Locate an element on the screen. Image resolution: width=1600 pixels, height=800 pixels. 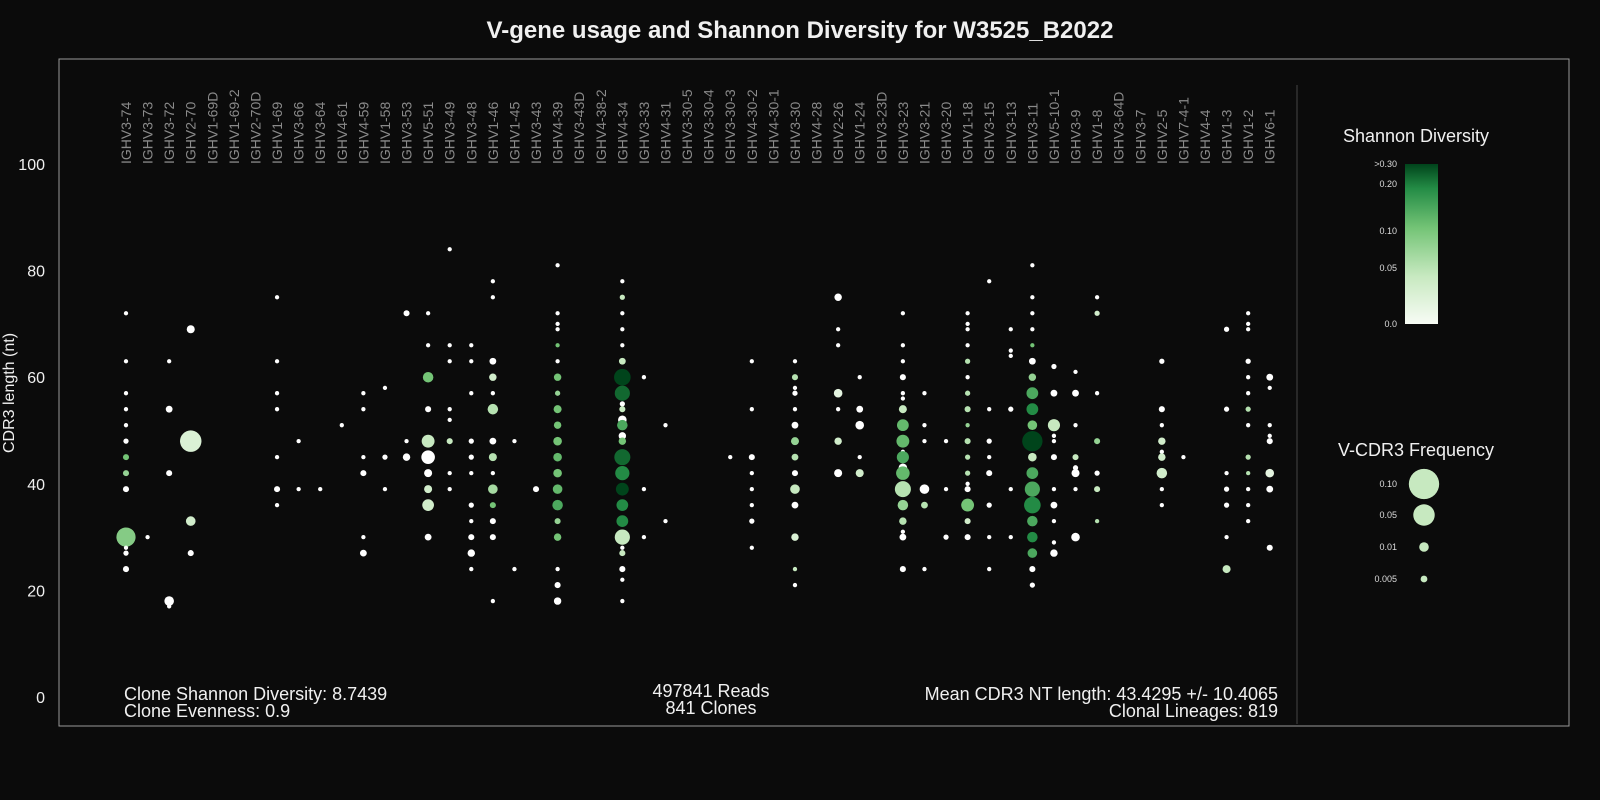
gene-label: IGHV3-64D is located at coordinates (1119, 128).